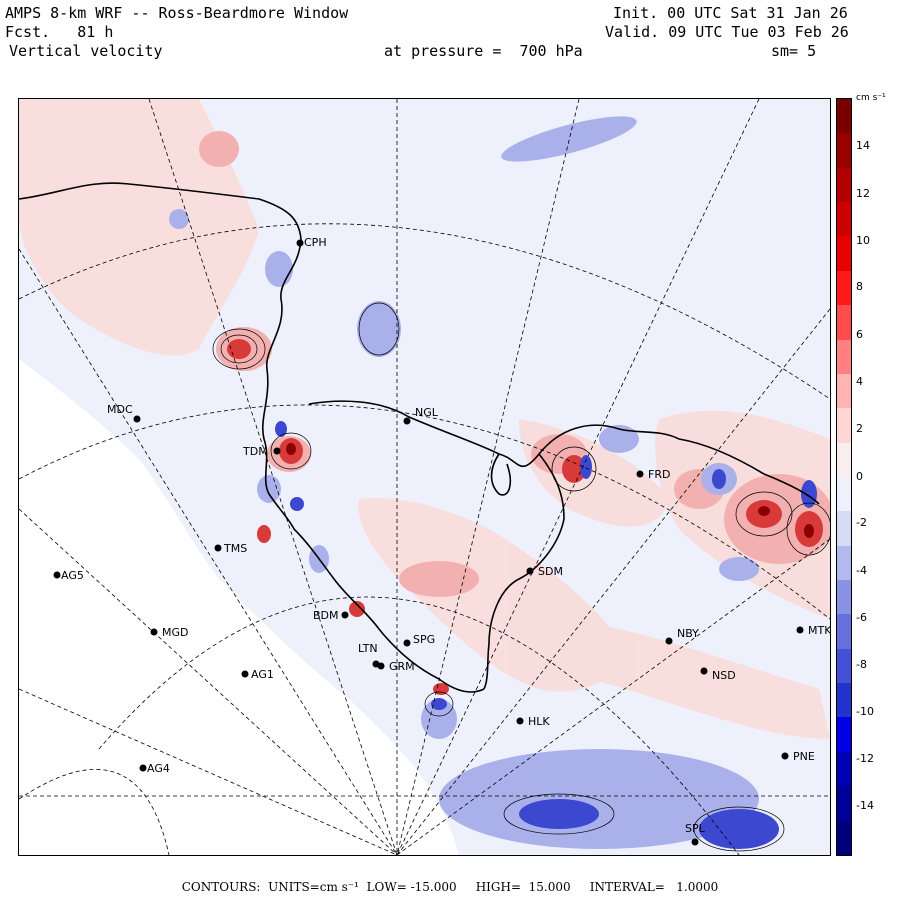 The image size is (900, 900). What do you see at coordinates (861, 522) in the screenshot?
I see `colorbar-tick-label: -2` at bounding box center [861, 522].